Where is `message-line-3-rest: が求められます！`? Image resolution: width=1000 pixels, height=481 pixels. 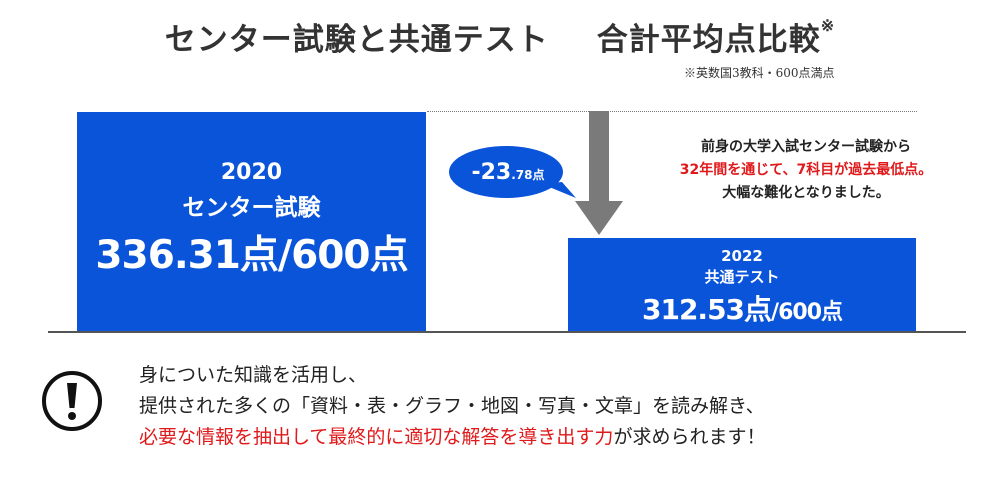 message-line-3-rest: が求められます！ is located at coordinates (689, 437).